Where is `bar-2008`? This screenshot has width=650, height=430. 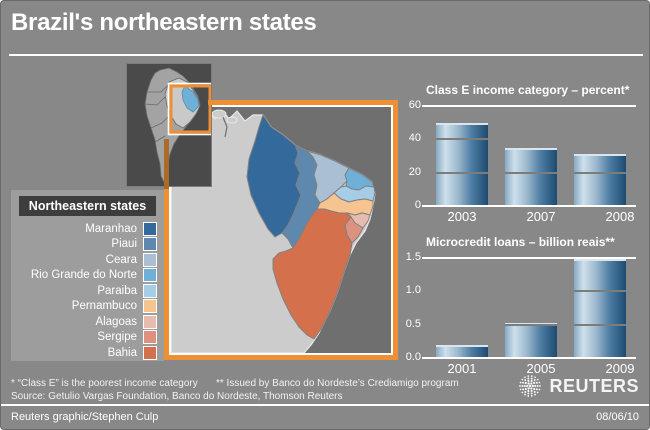
bar-2008 is located at coordinates (600, 180).